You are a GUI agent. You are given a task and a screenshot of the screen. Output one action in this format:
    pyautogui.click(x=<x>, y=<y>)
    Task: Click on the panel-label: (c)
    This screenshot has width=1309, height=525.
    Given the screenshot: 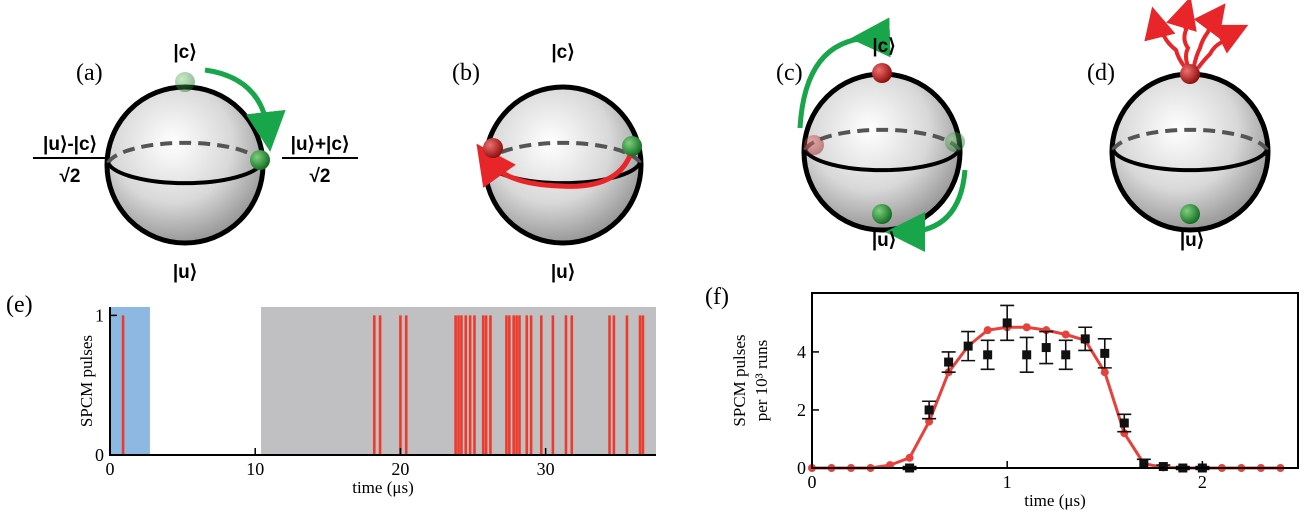 What is the action you would take?
    pyautogui.click(x=789, y=73)
    